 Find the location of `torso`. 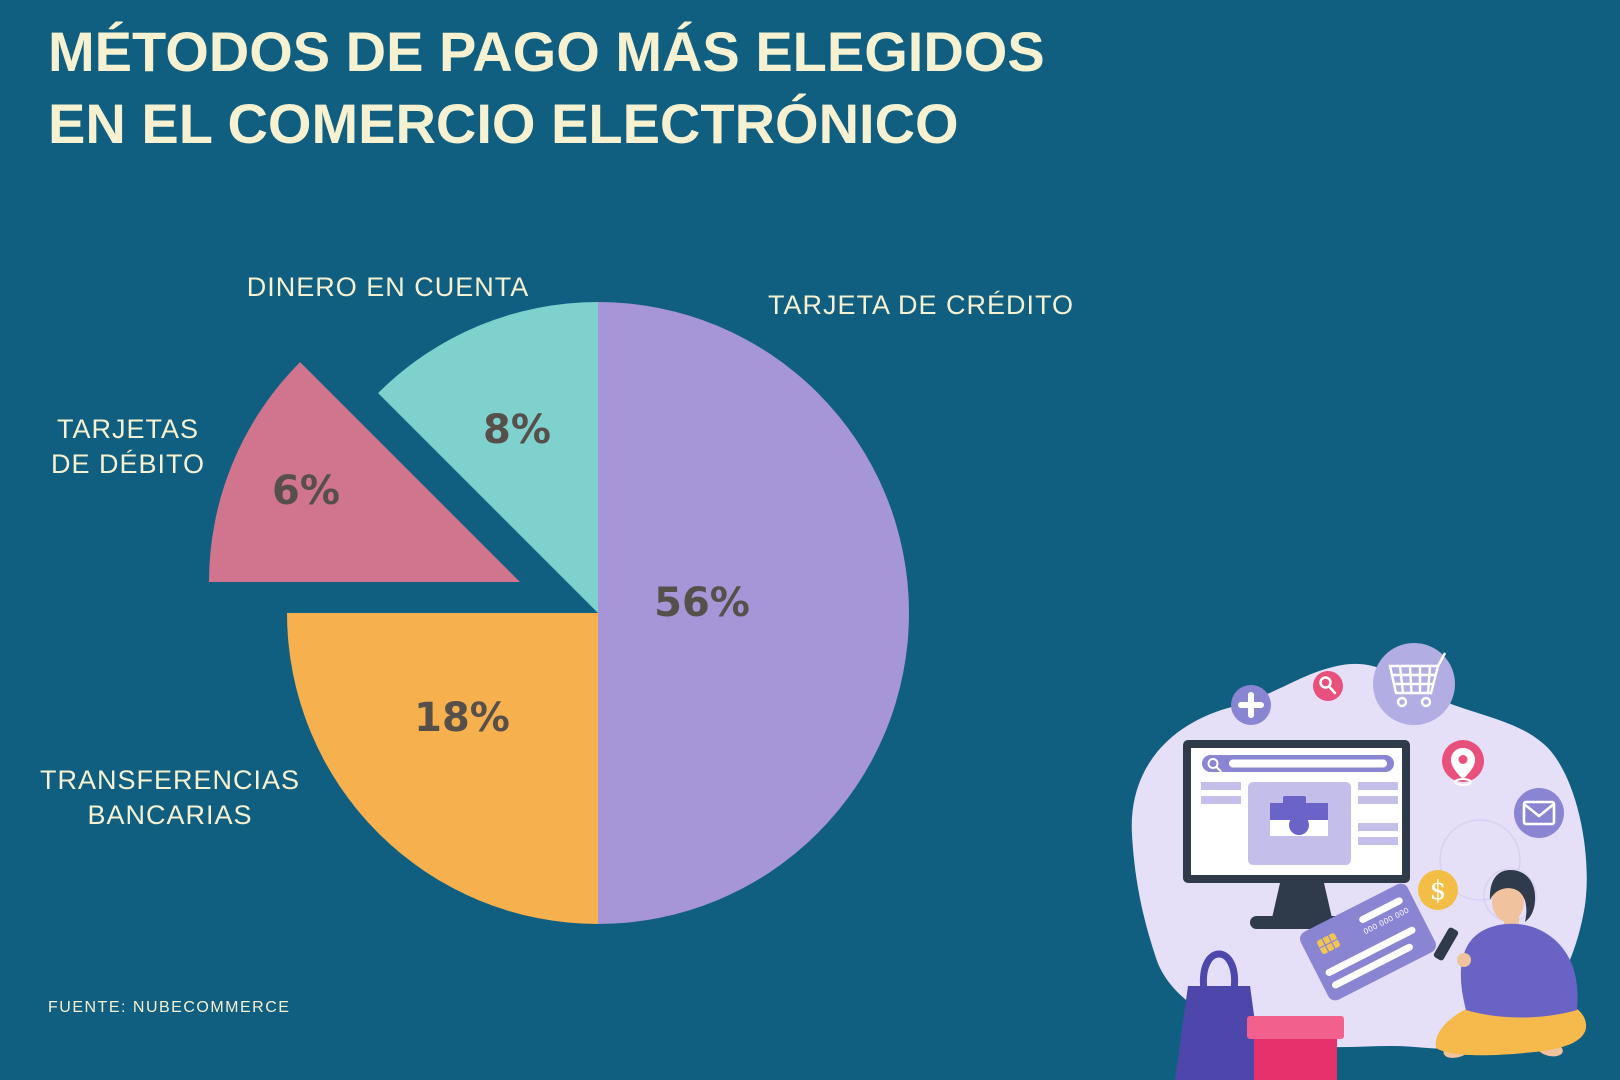

torso is located at coordinates (1519, 970).